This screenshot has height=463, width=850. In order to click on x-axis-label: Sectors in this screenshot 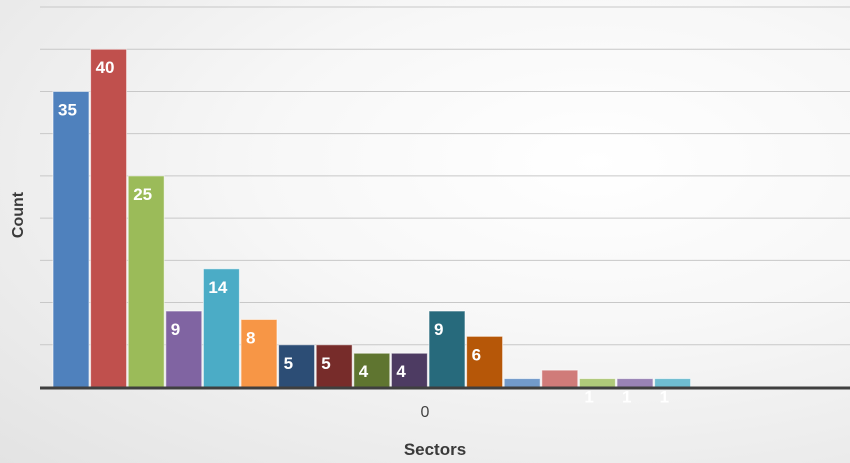, I will do `click(435, 449)`.